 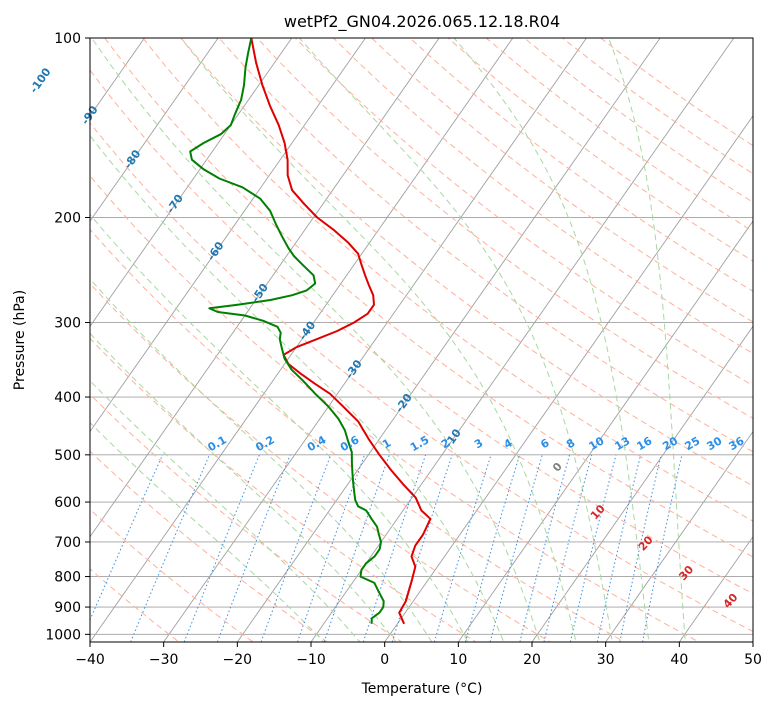 I want to click on x-tick-label: −20, so click(x=238, y=660).